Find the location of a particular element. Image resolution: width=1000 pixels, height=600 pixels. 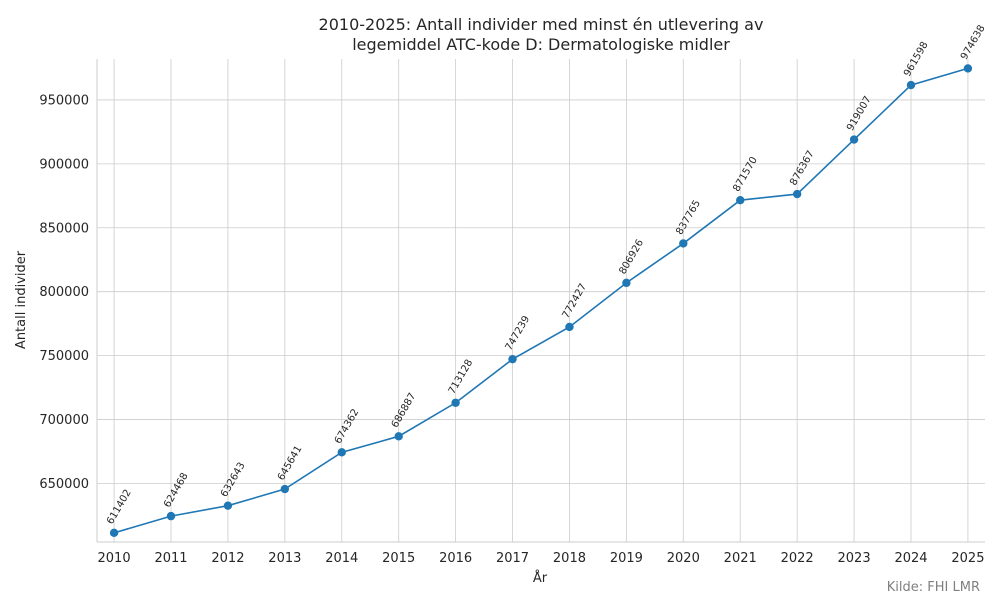

x-tick-label: 2022 is located at coordinates (797, 558).